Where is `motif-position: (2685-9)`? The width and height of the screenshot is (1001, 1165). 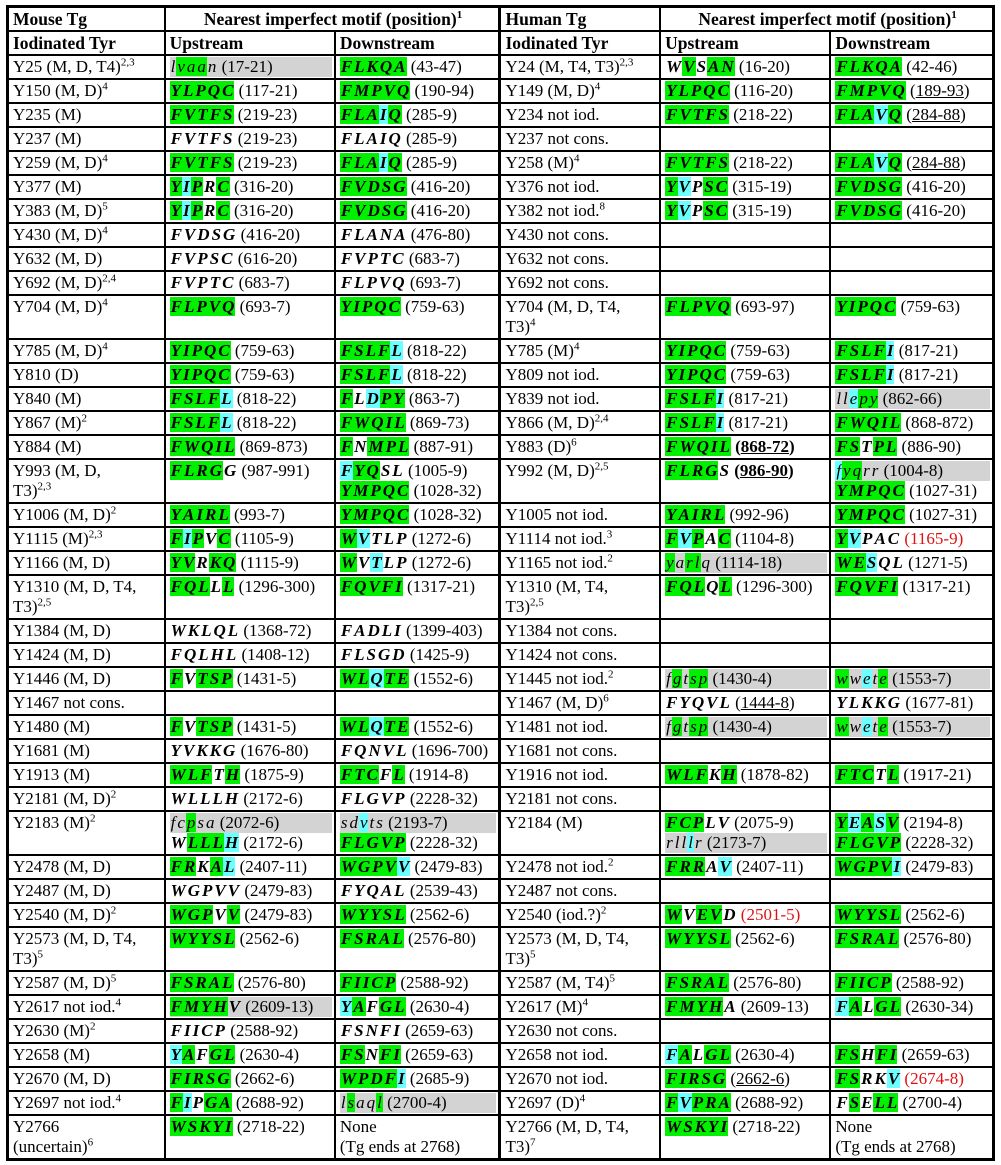 motif-position: (2685-9) is located at coordinates (439, 1078).